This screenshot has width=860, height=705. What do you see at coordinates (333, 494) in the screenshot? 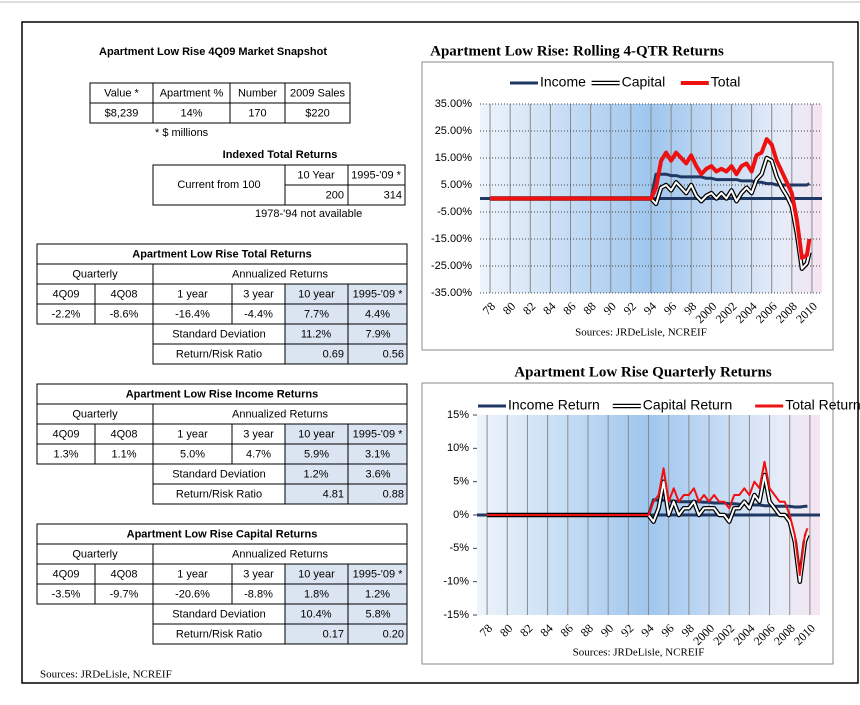
I see `cell-text: 4.81` at bounding box center [333, 494].